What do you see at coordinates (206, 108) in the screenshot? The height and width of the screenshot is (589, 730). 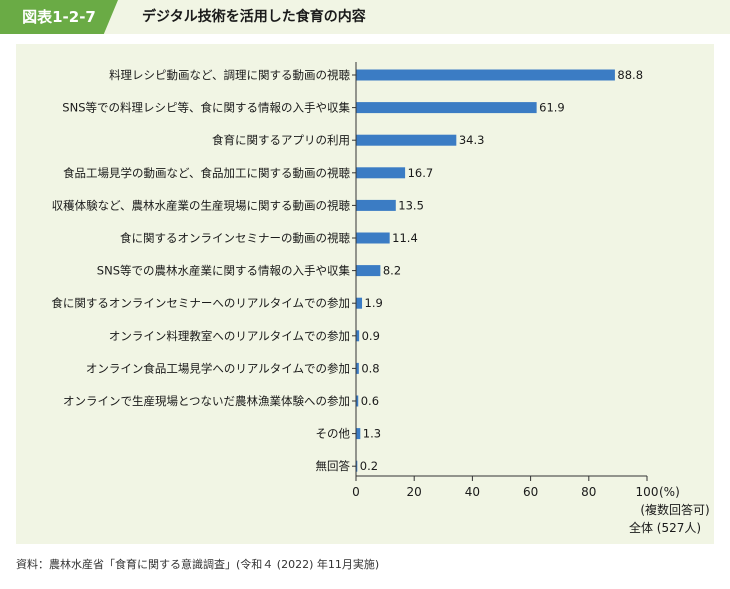 I see `category-label: SNS等での料理レシピ等、食に関する情報の入手や収集` at bounding box center [206, 108].